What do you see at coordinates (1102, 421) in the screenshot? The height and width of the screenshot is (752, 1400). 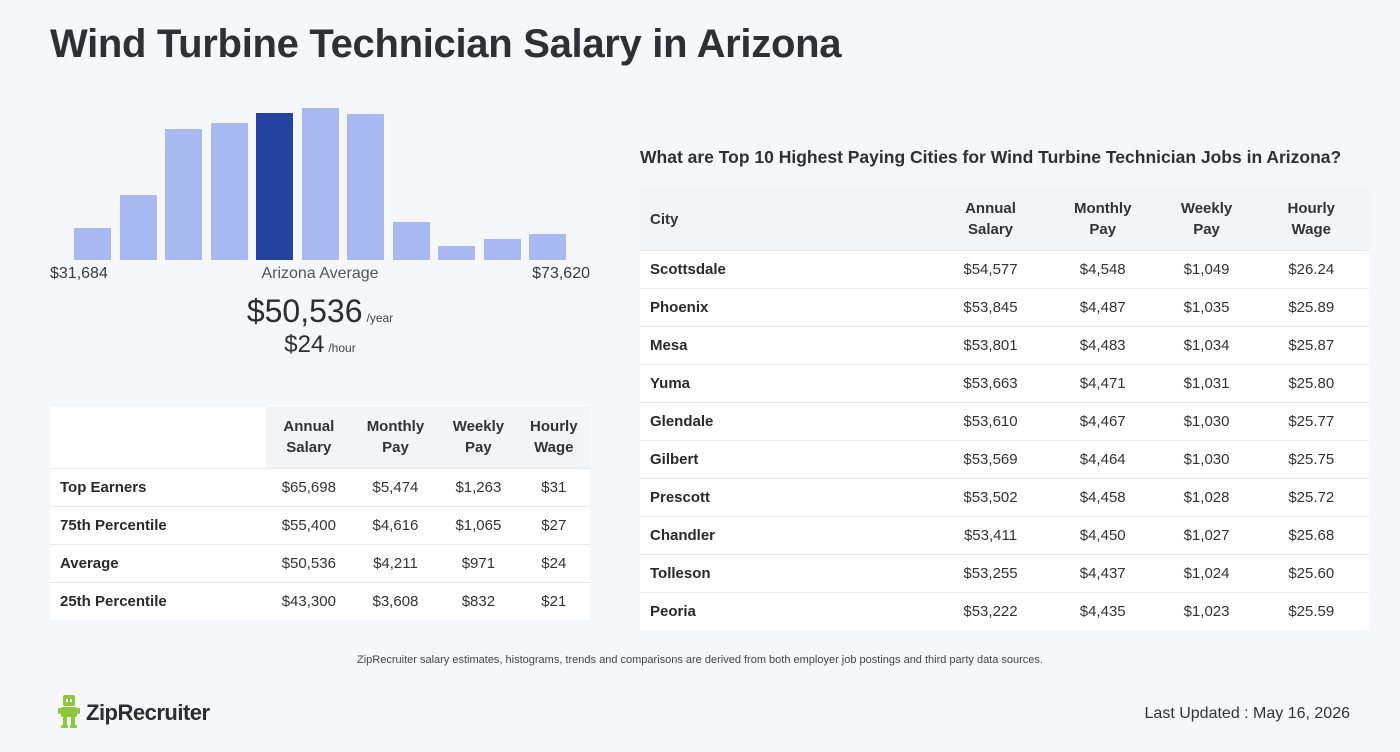 I see `city-value: $4,467` at bounding box center [1102, 421].